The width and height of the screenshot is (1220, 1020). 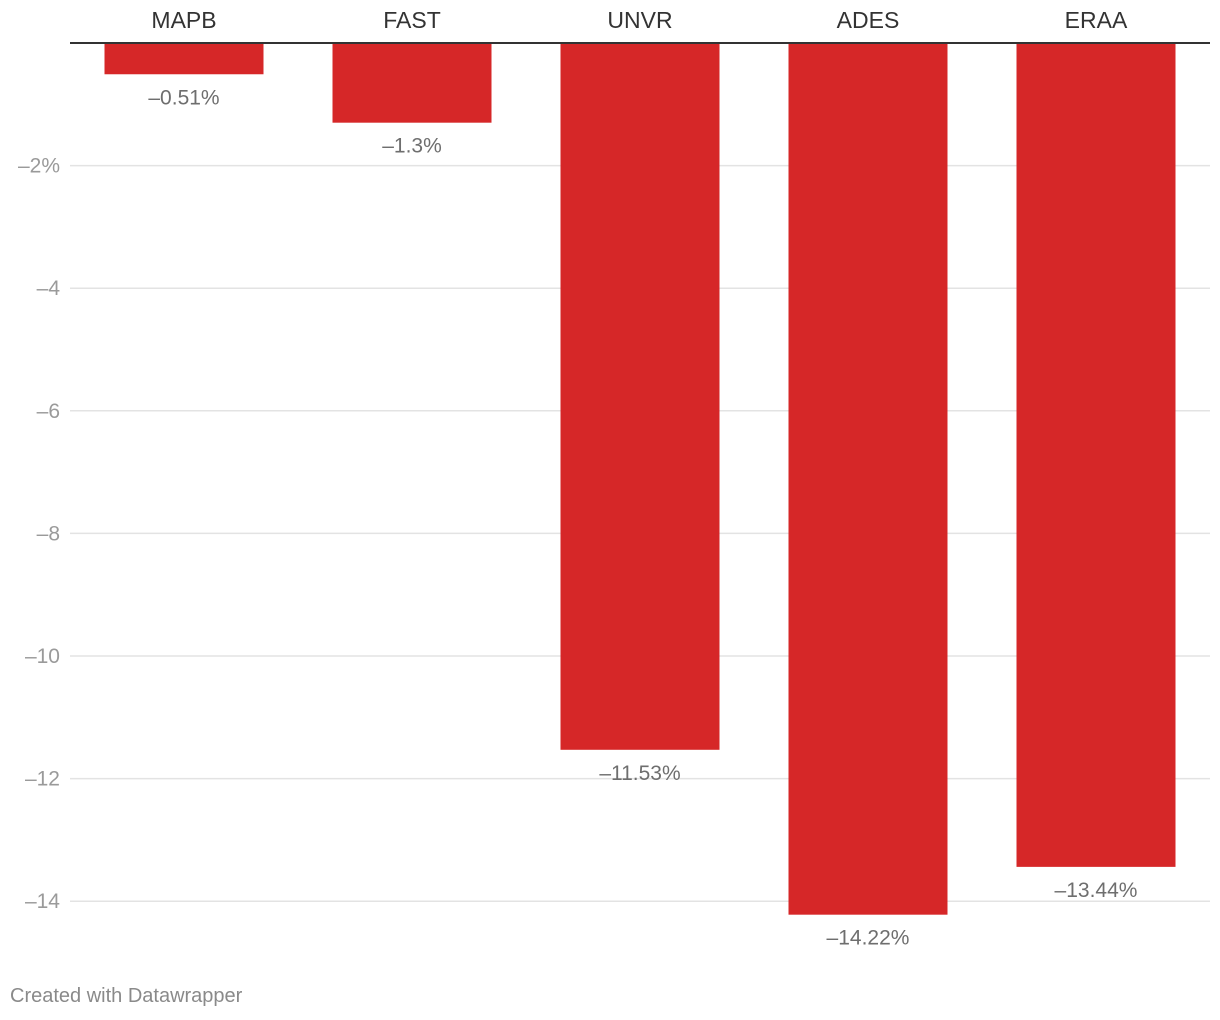 What do you see at coordinates (868, 938) in the screenshot?
I see `value-label: –14.22%` at bounding box center [868, 938].